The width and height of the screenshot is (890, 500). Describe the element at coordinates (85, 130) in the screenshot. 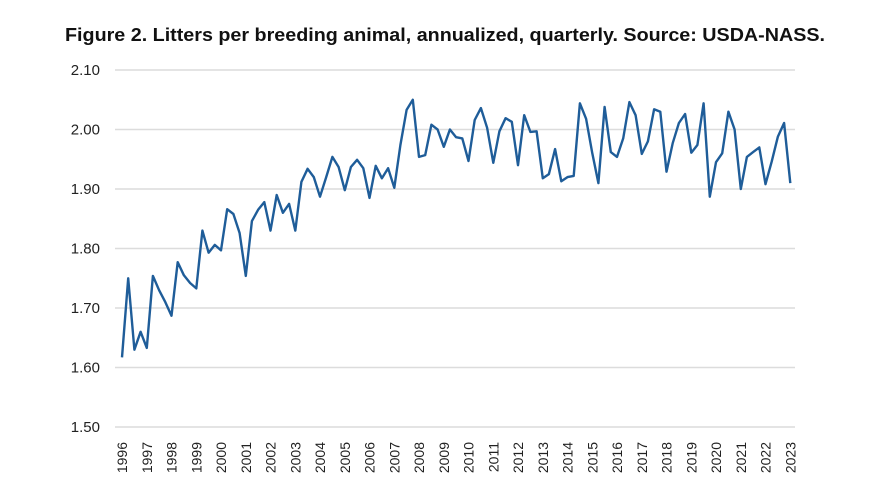

I see `y-tick-label: 2.00` at that location.